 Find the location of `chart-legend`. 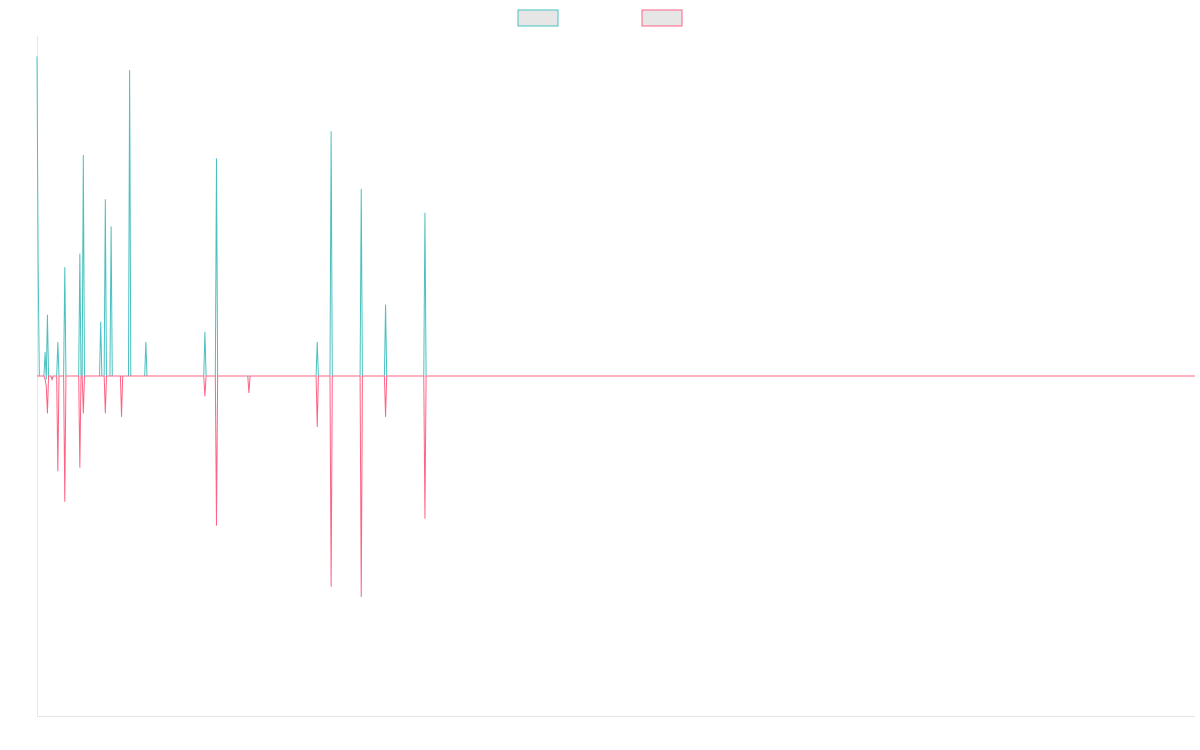

chart-legend is located at coordinates (600, 18).